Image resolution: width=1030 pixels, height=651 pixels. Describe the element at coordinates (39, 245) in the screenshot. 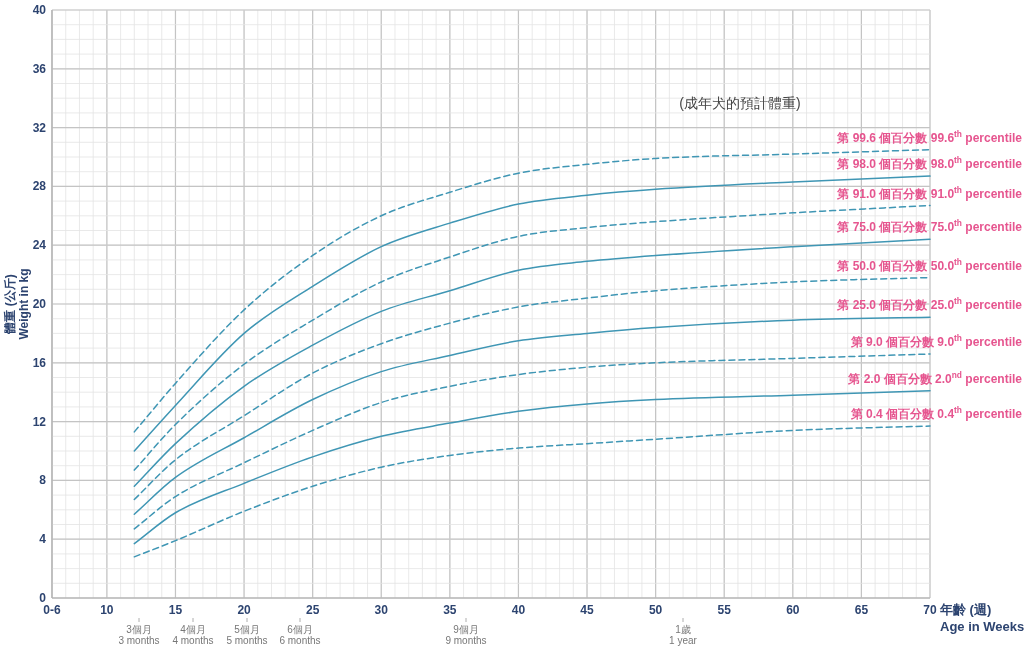

I see `y-tick-label: 24` at that location.